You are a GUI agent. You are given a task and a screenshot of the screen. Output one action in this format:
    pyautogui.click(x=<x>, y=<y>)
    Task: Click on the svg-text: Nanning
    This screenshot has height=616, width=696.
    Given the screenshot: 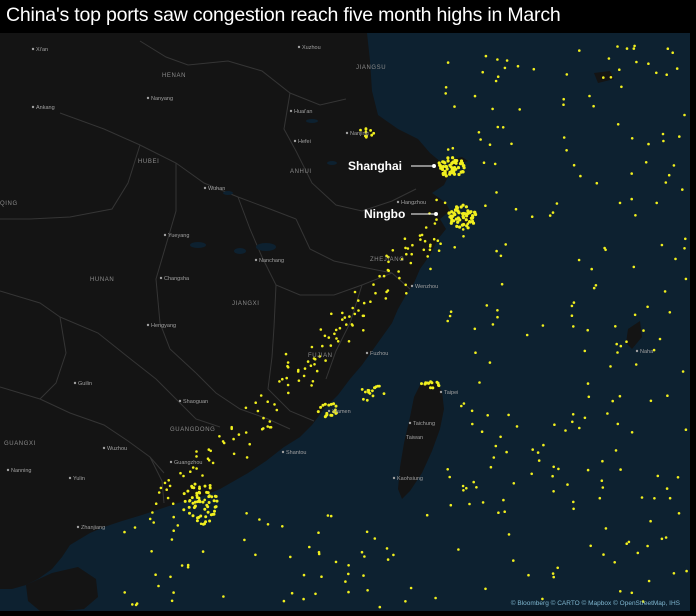 What is the action you would take?
    pyautogui.click(x=21, y=471)
    